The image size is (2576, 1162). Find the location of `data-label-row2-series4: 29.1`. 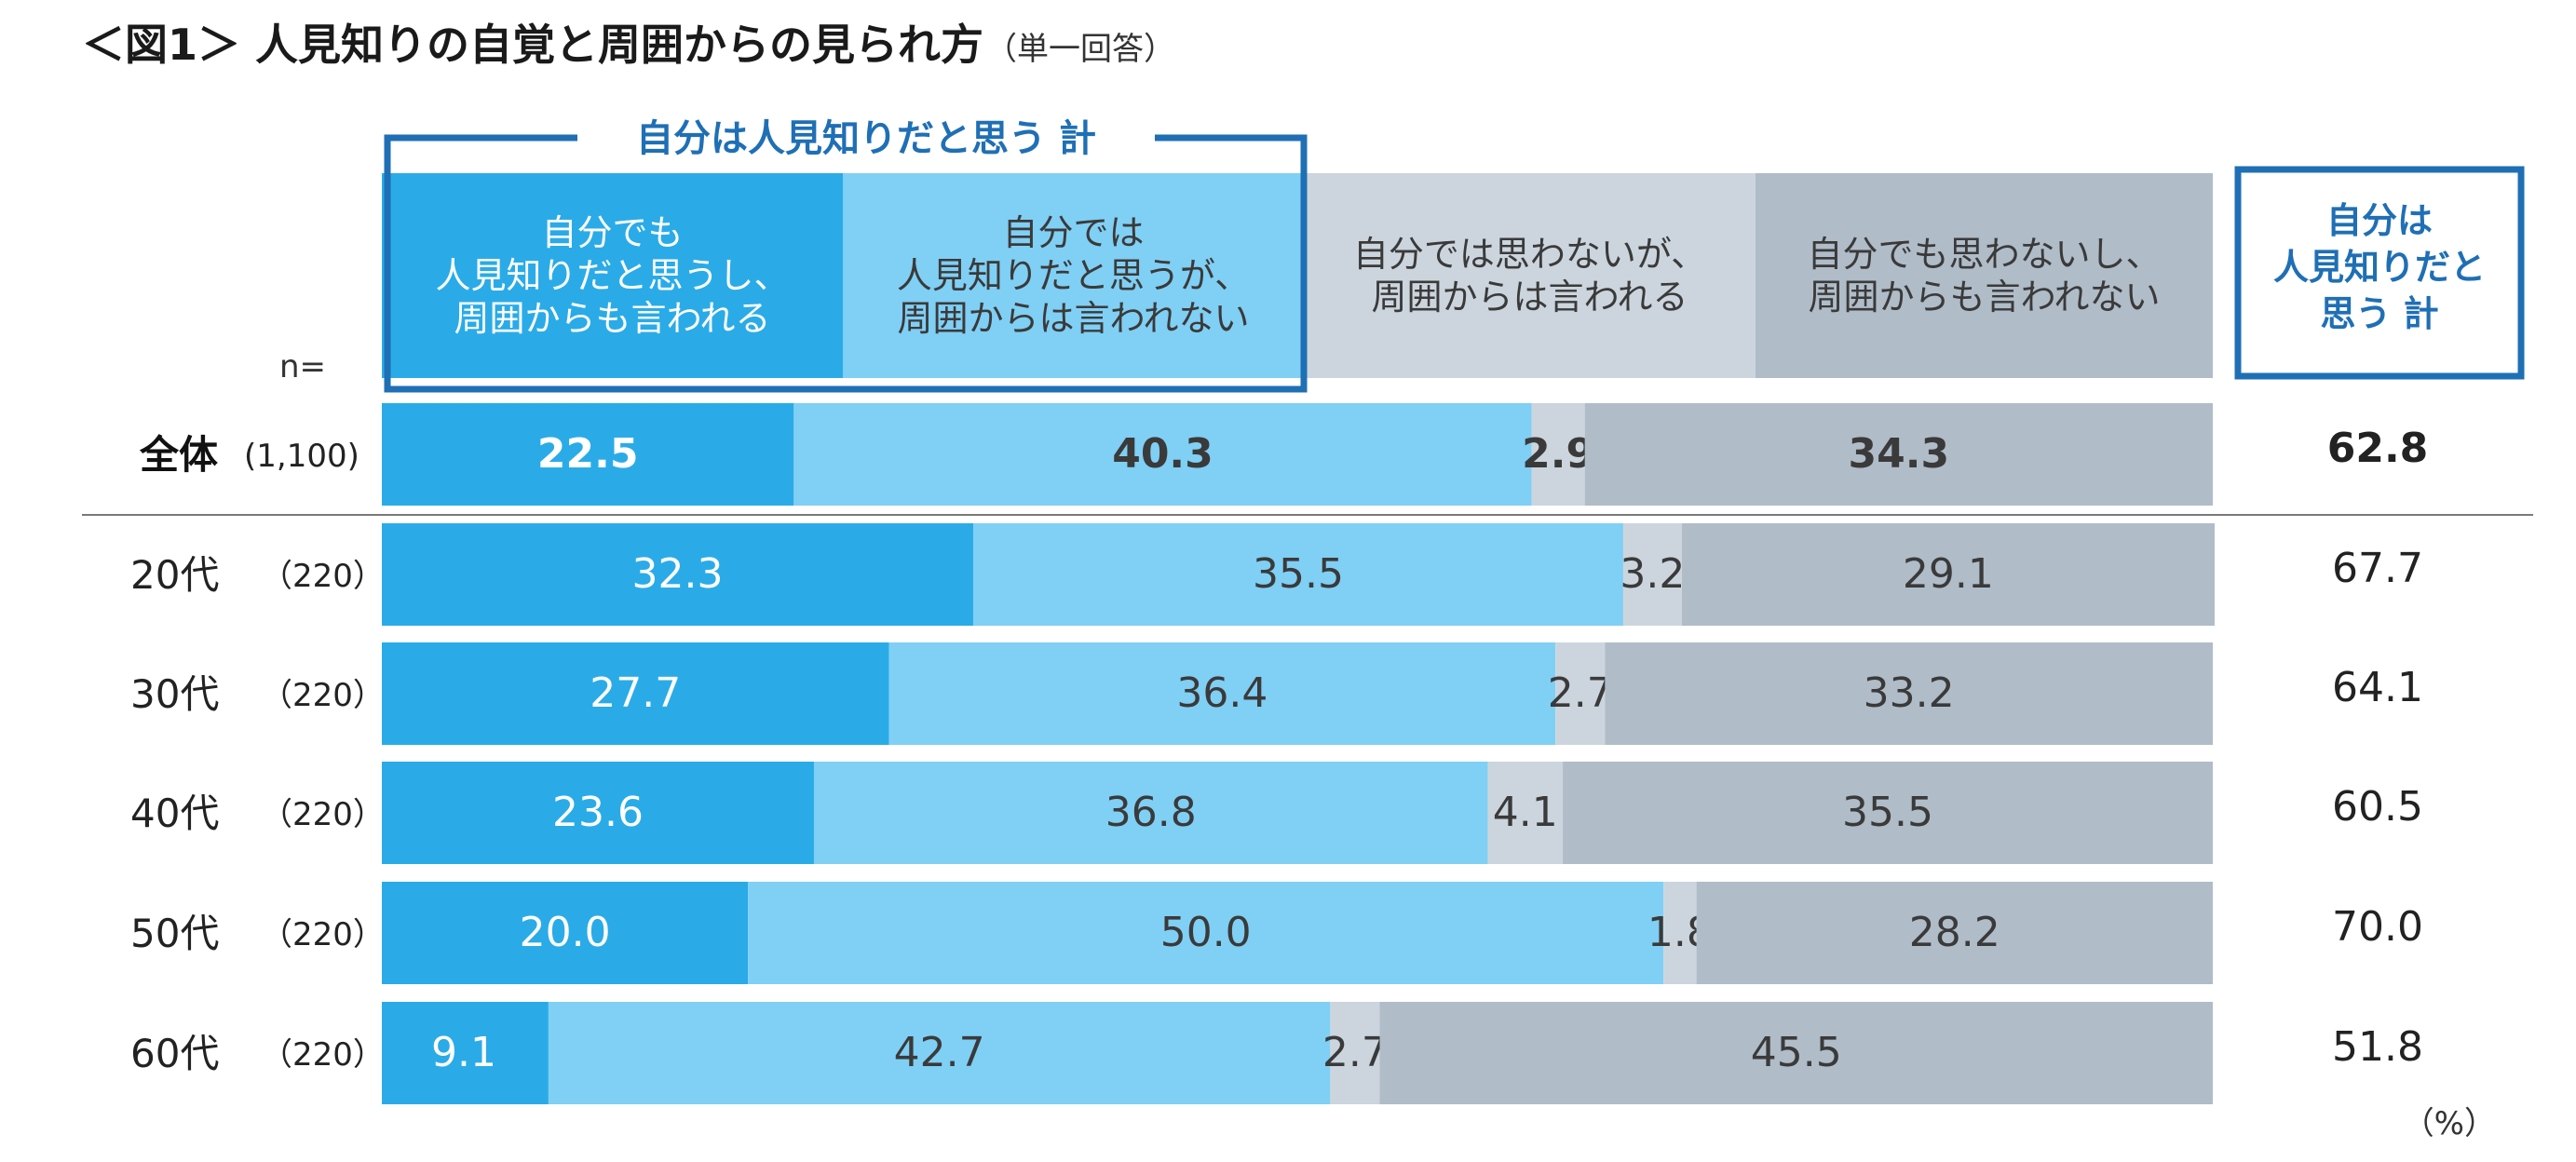

data-label-row2-series4: 29.1 is located at coordinates (1948, 574).